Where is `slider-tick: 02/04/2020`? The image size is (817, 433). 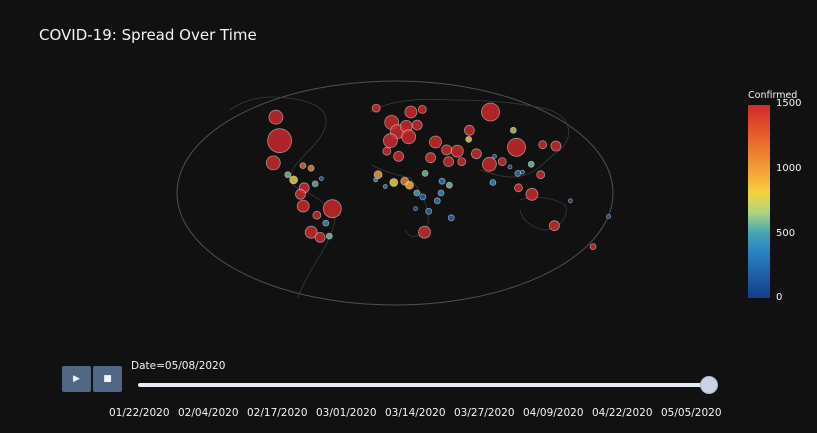 slider-tick: 02/04/2020 is located at coordinates (208, 413).